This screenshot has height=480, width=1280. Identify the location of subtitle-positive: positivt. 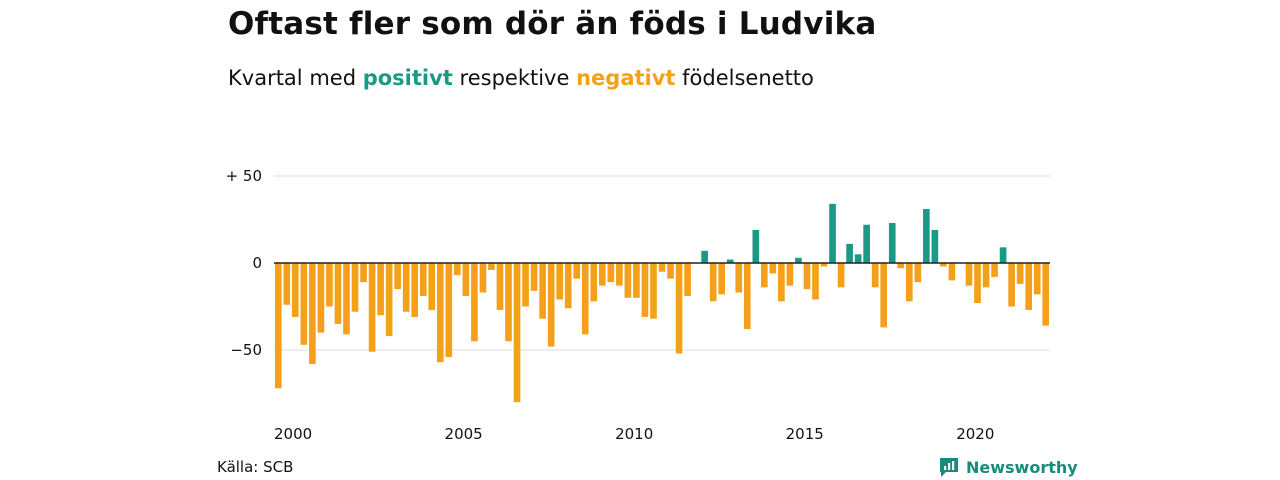
(407, 78).